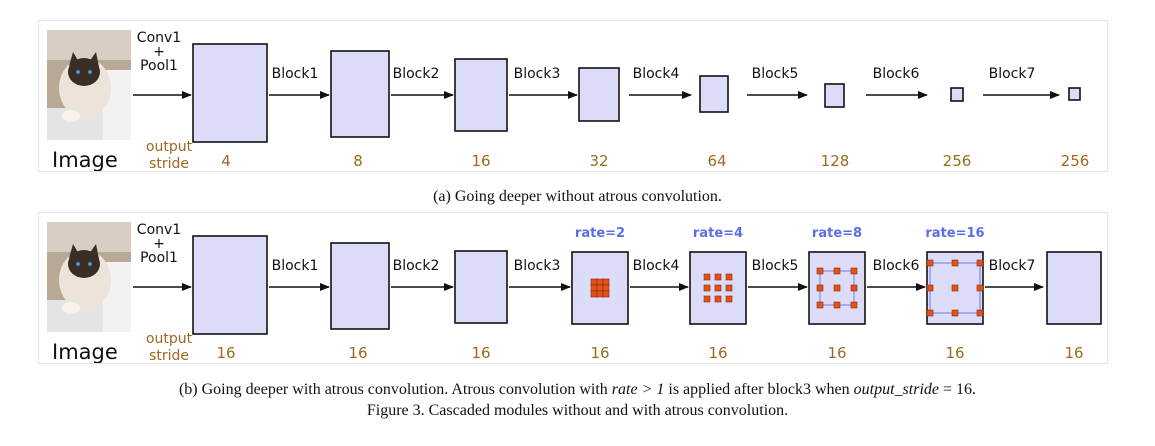 The height and width of the screenshot is (446, 1155). I want to click on b-stem-label-1: +, so click(159, 244).